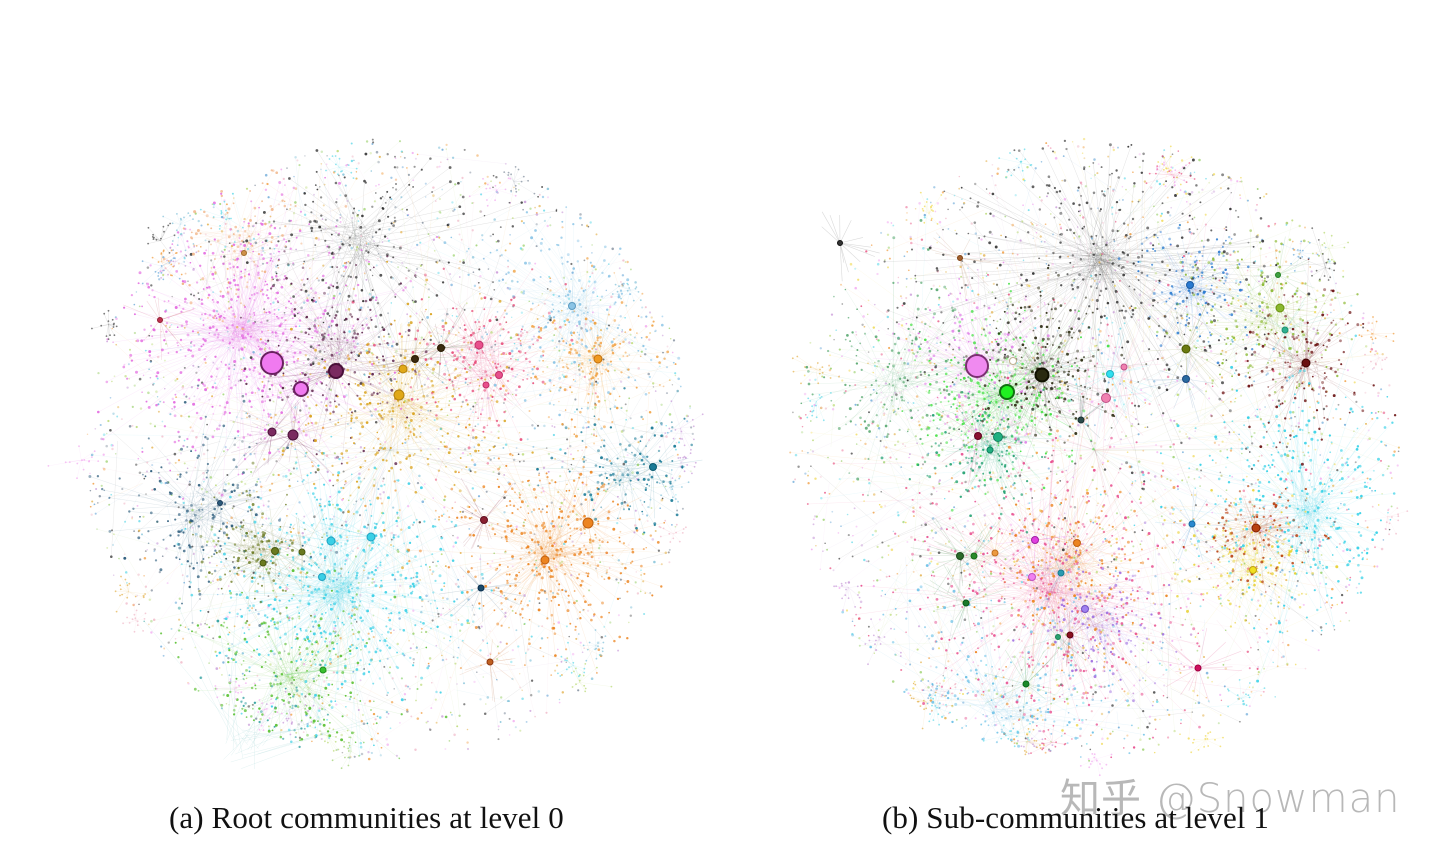  Describe the element at coordinates (1230, 799) in the screenshot. I see `watermark: 知乎 @Snowman` at that location.